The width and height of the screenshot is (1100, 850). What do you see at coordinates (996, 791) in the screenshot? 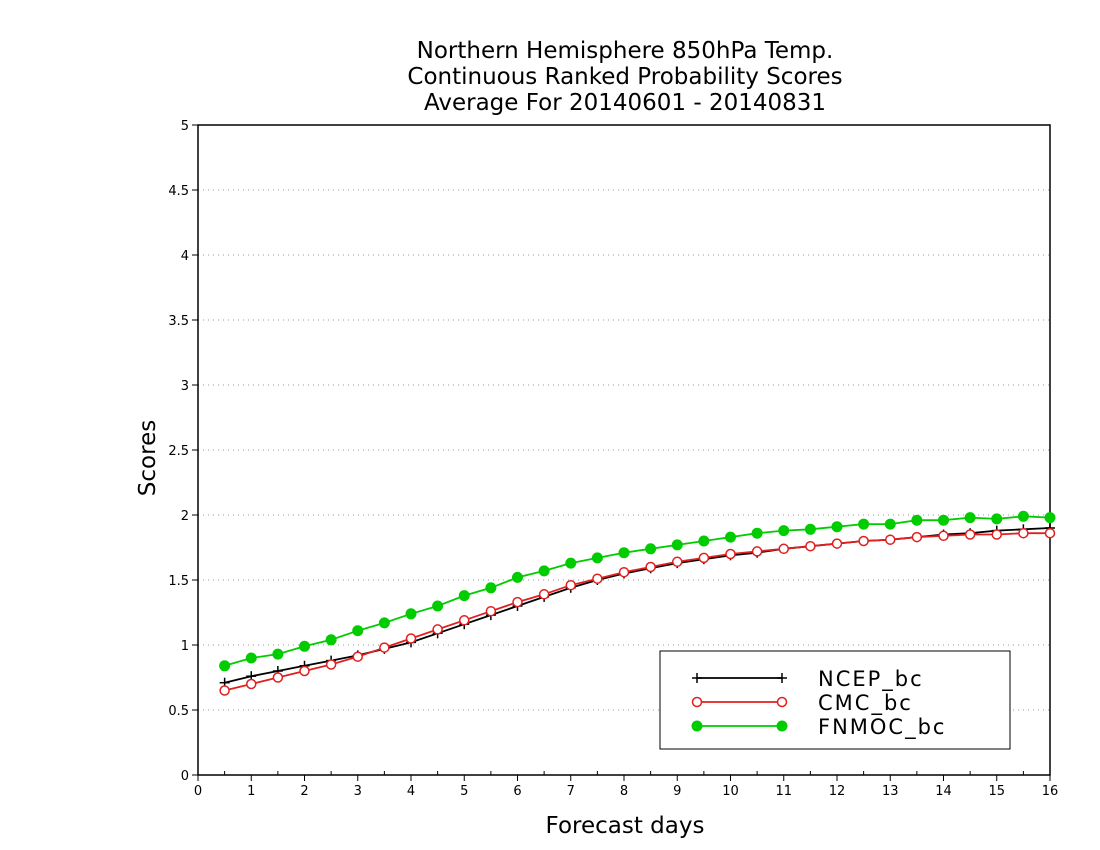
I see `x-tick-label: 15` at bounding box center [996, 791].